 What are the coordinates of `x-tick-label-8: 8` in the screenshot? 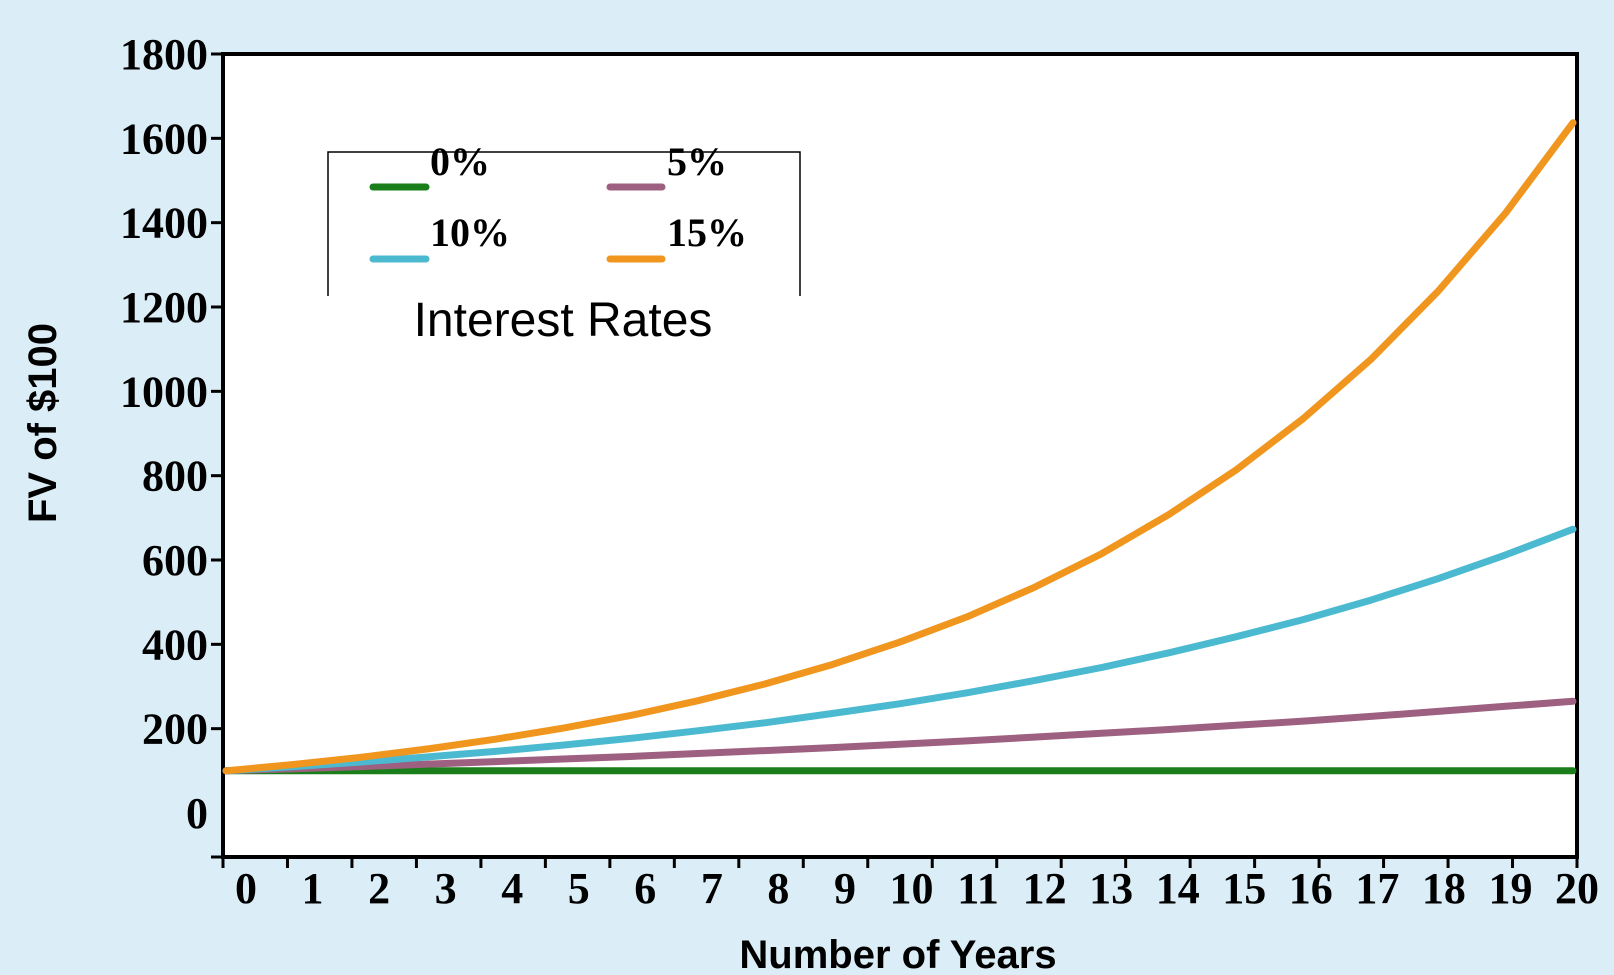 It's located at (778, 888).